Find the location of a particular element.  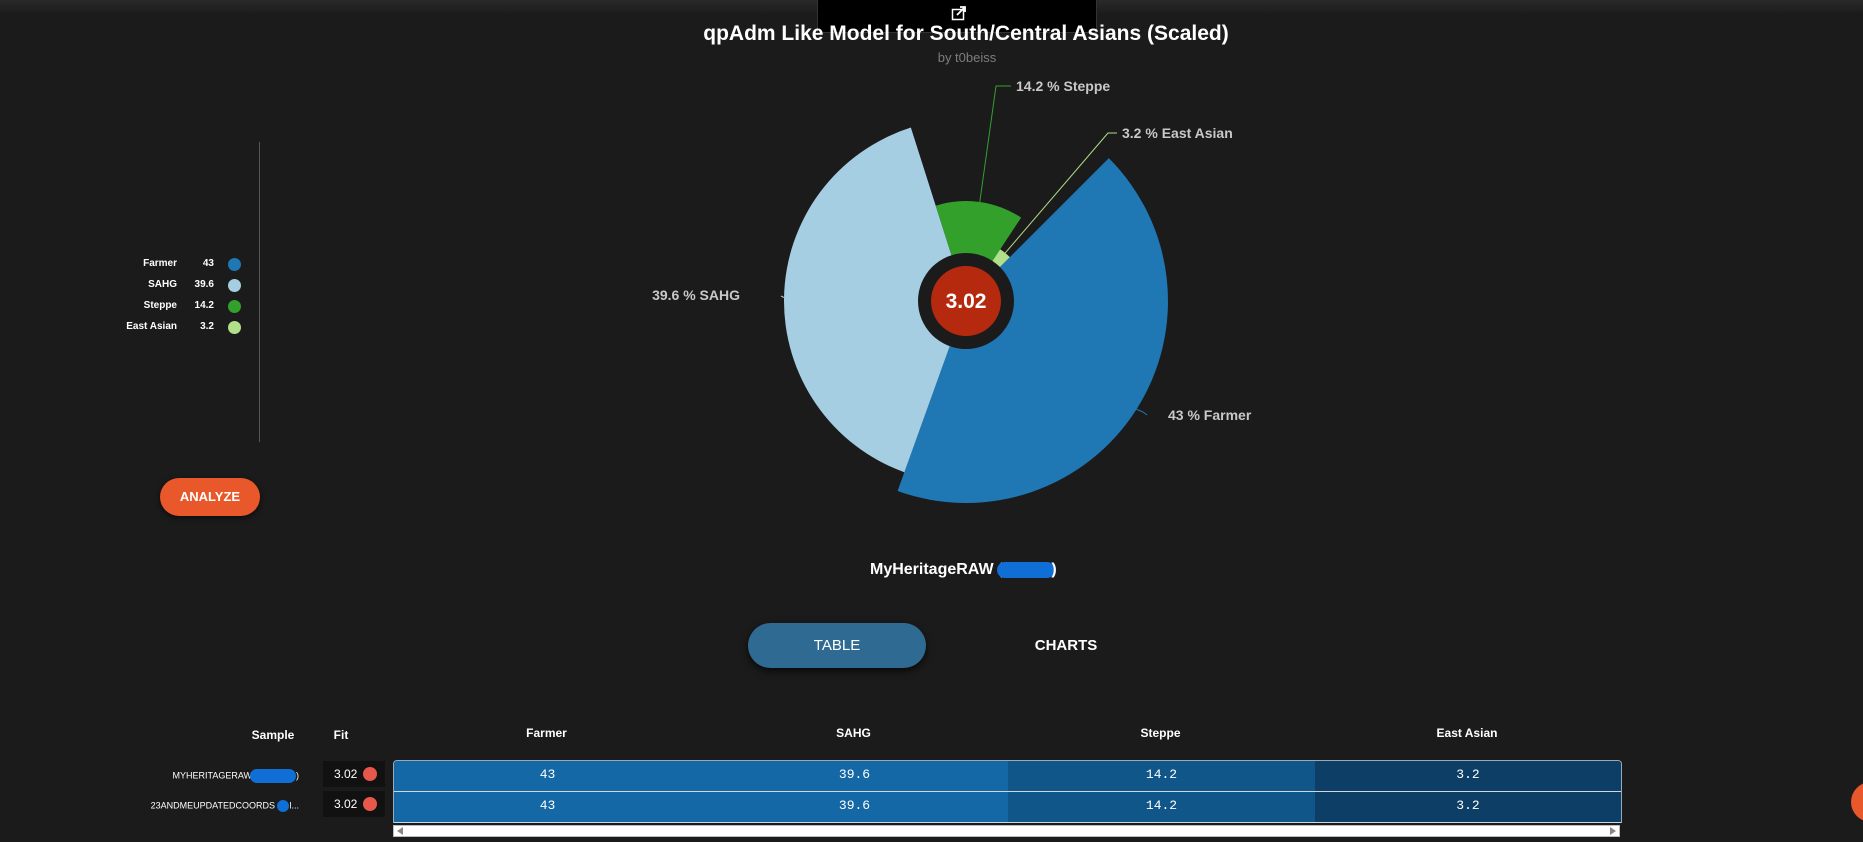

pie-slice-farmer is located at coordinates (1032, 330).